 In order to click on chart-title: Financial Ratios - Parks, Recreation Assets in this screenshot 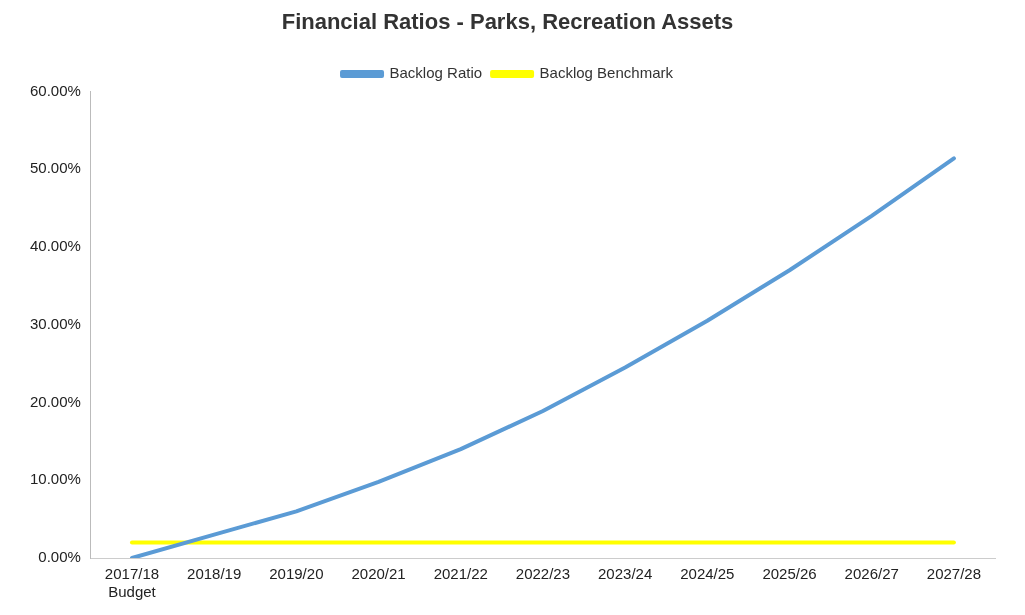, I will do `click(507, 22)`.